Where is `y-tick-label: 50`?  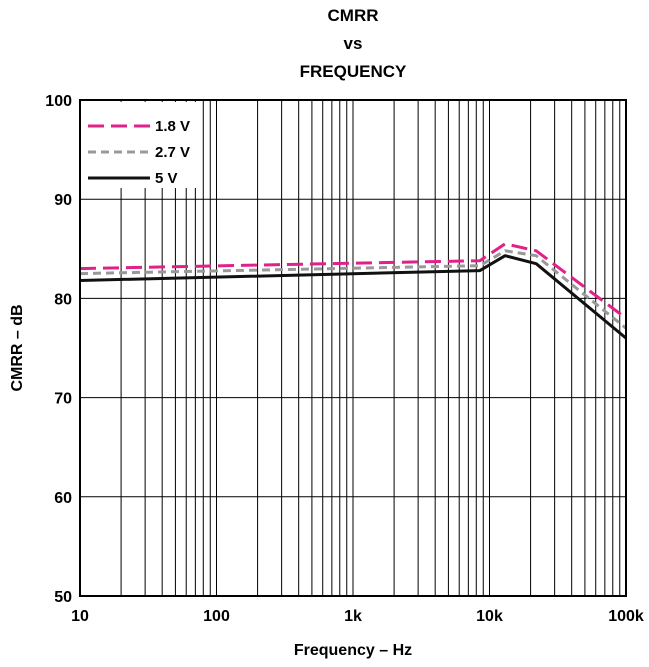 y-tick-label: 50 is located at coordinates (63, 597).